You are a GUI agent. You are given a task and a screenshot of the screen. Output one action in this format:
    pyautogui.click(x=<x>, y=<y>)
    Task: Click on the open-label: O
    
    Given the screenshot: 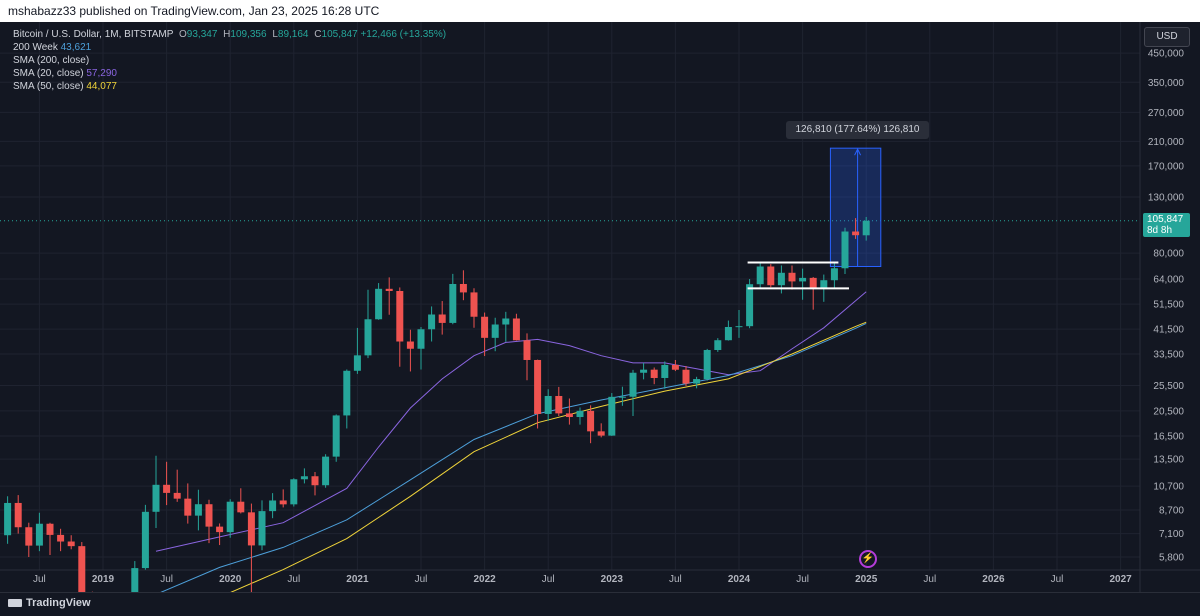 What is the action you would take?
    pyautogui.click(x=183, y=34)
    